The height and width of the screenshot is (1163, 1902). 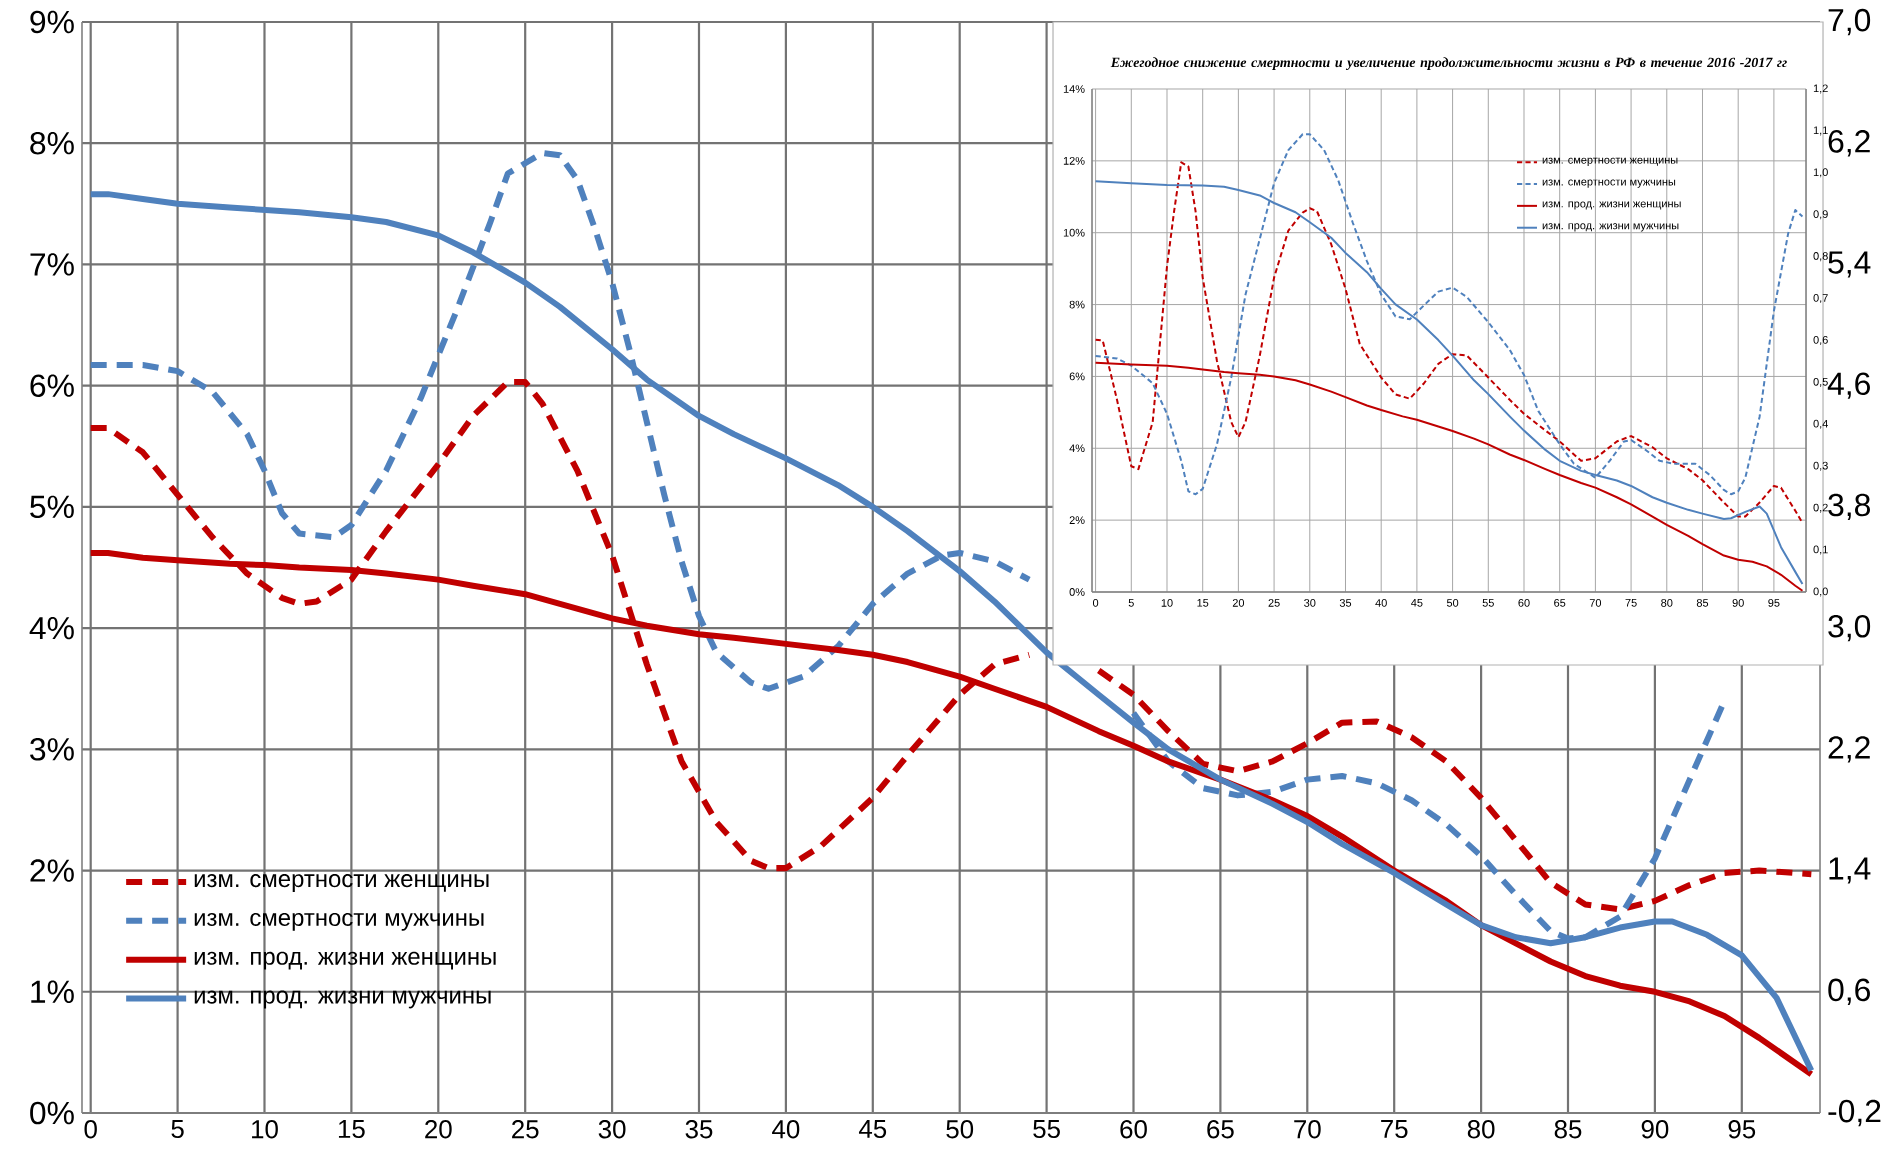 I want to click on y2-tick-label: 3,8, so click(x=1849, y=507).